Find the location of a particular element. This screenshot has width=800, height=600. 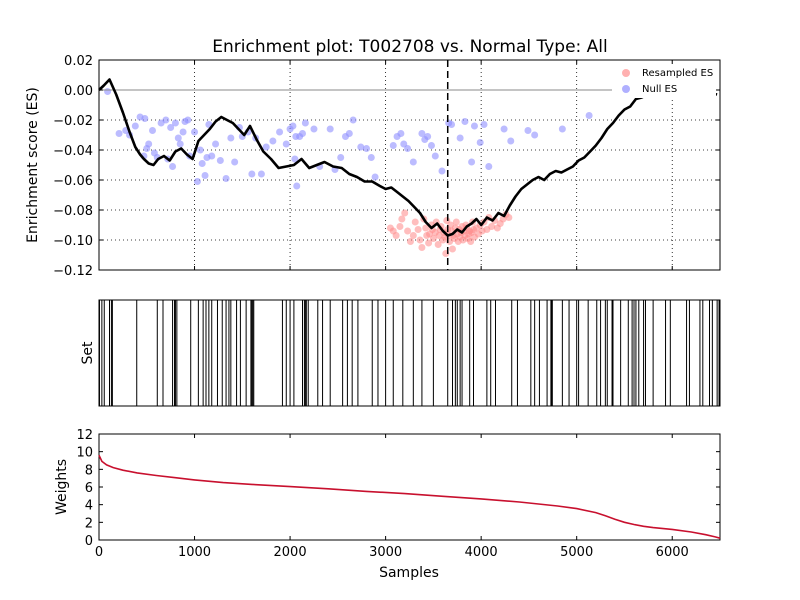

y-tick-label: 8 is located at coordinates (89, 470).